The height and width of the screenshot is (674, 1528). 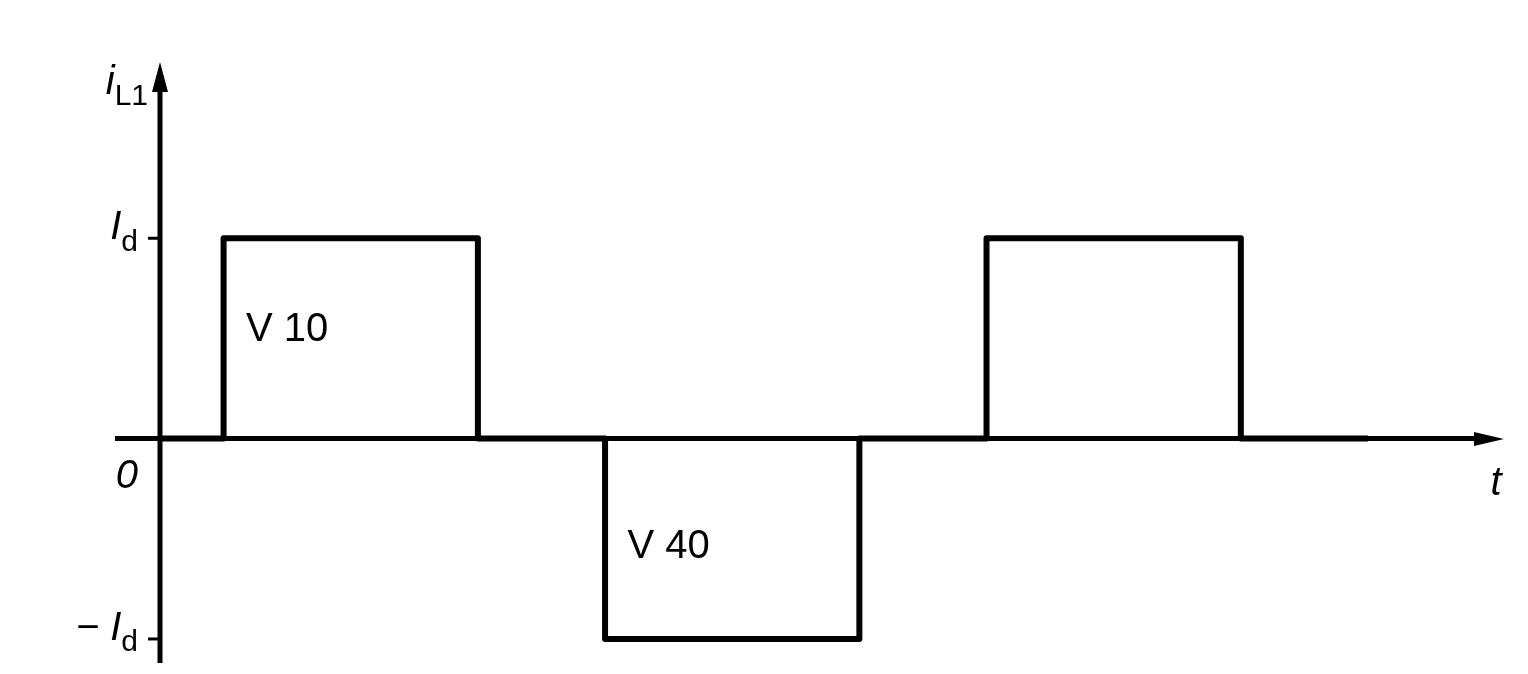 I want to click on annotation: V 40, so click(x=668, y=543).